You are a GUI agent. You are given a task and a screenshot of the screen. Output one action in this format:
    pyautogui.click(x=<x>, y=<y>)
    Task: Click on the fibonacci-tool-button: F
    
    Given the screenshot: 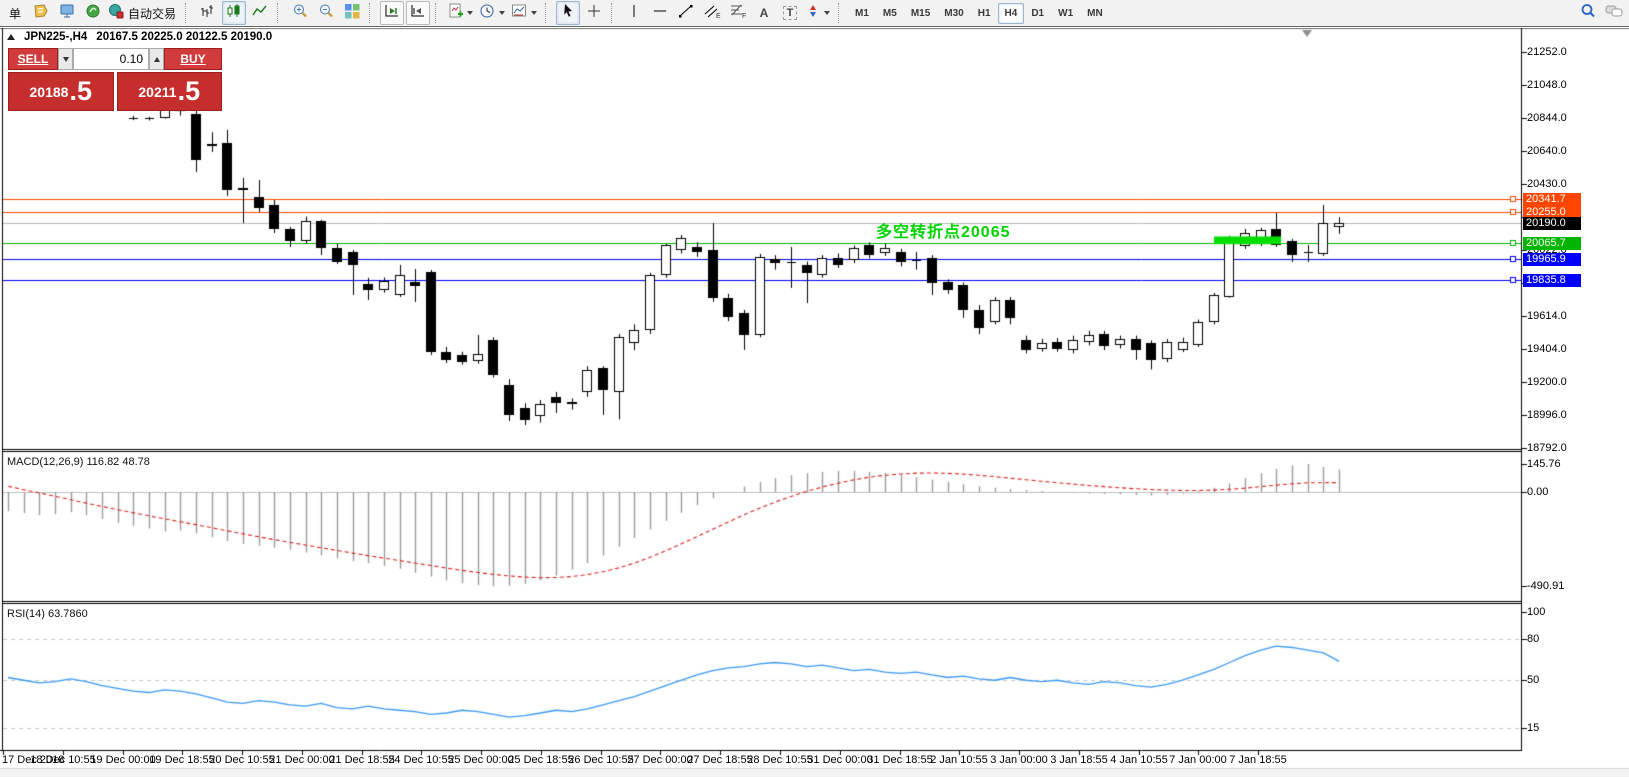 What is the action you would take?
    pyautogui.click(x=738, y=13)
    